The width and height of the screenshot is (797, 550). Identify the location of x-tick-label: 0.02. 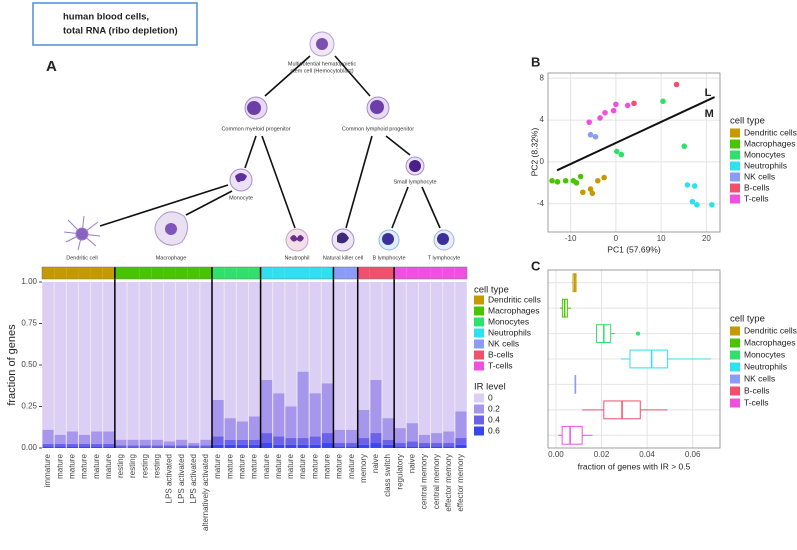
(602, 454).